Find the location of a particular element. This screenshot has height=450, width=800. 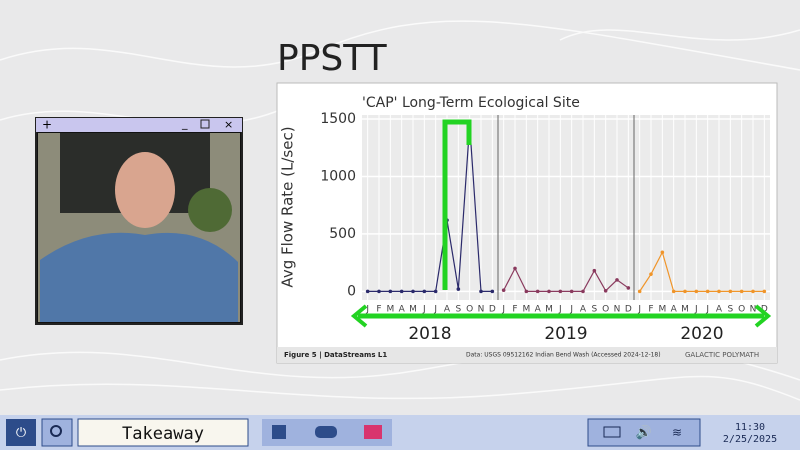

window-titlebar is located at coordinates (139, 125).